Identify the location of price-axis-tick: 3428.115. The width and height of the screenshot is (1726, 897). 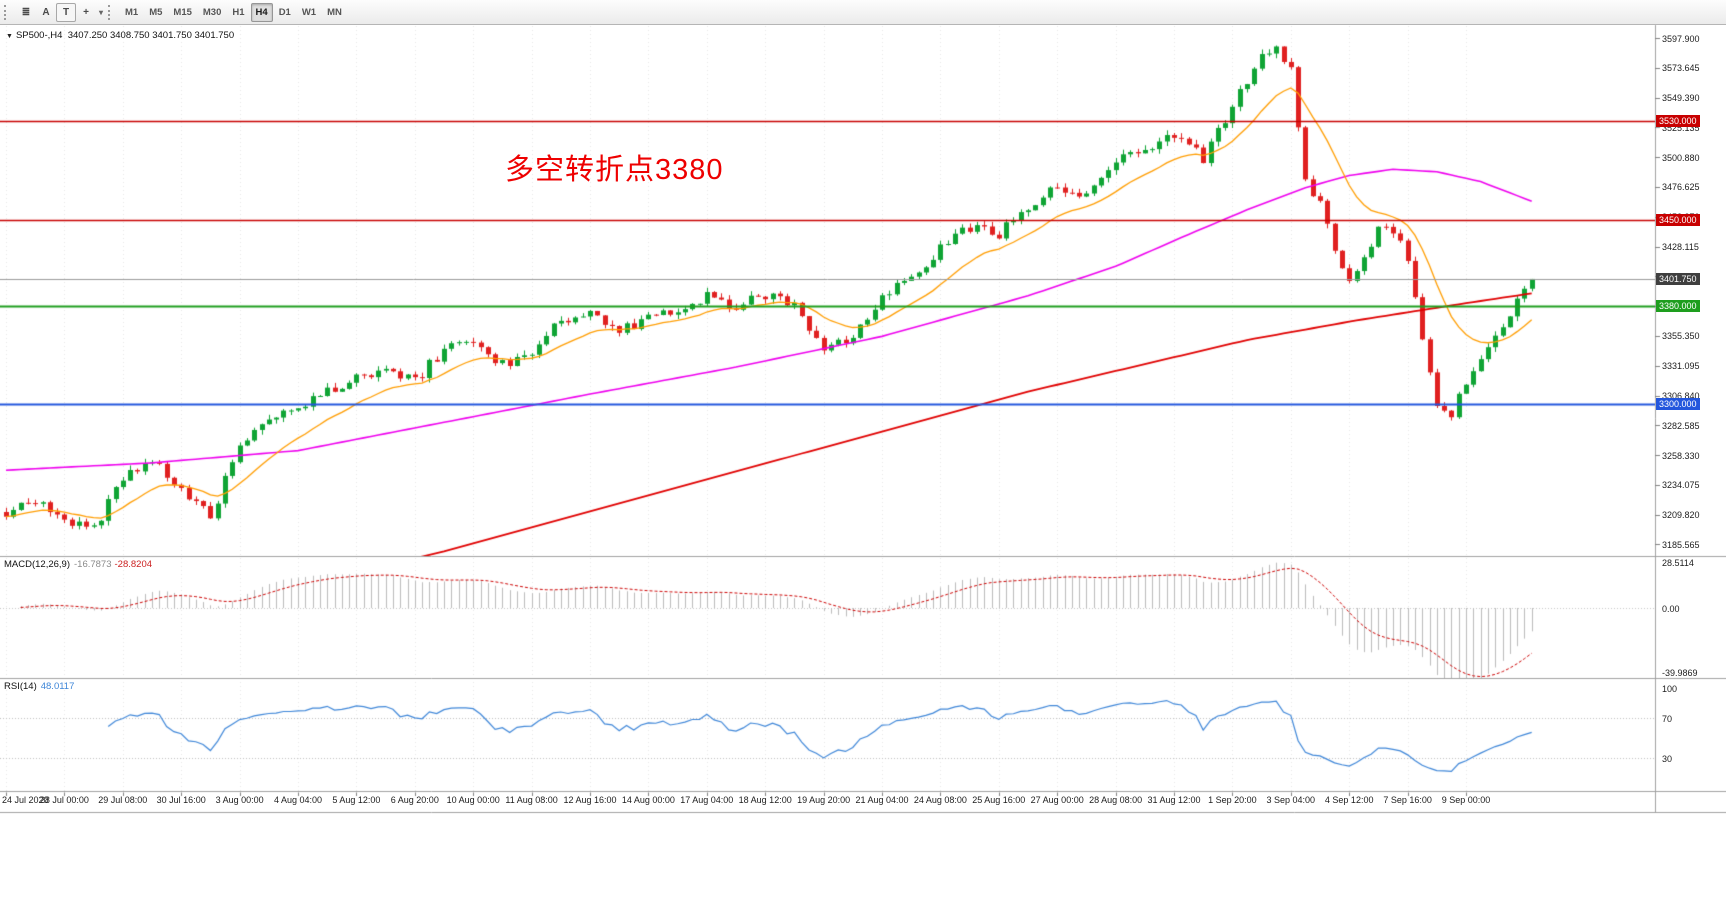
(1680, 247).